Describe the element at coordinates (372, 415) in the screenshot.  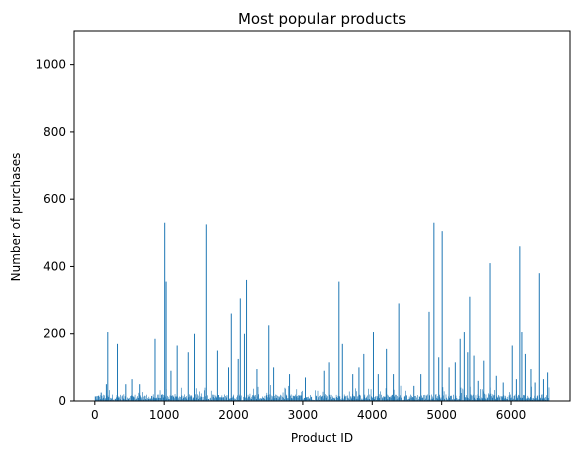
I see `x-tick-label: 4000` at that location.